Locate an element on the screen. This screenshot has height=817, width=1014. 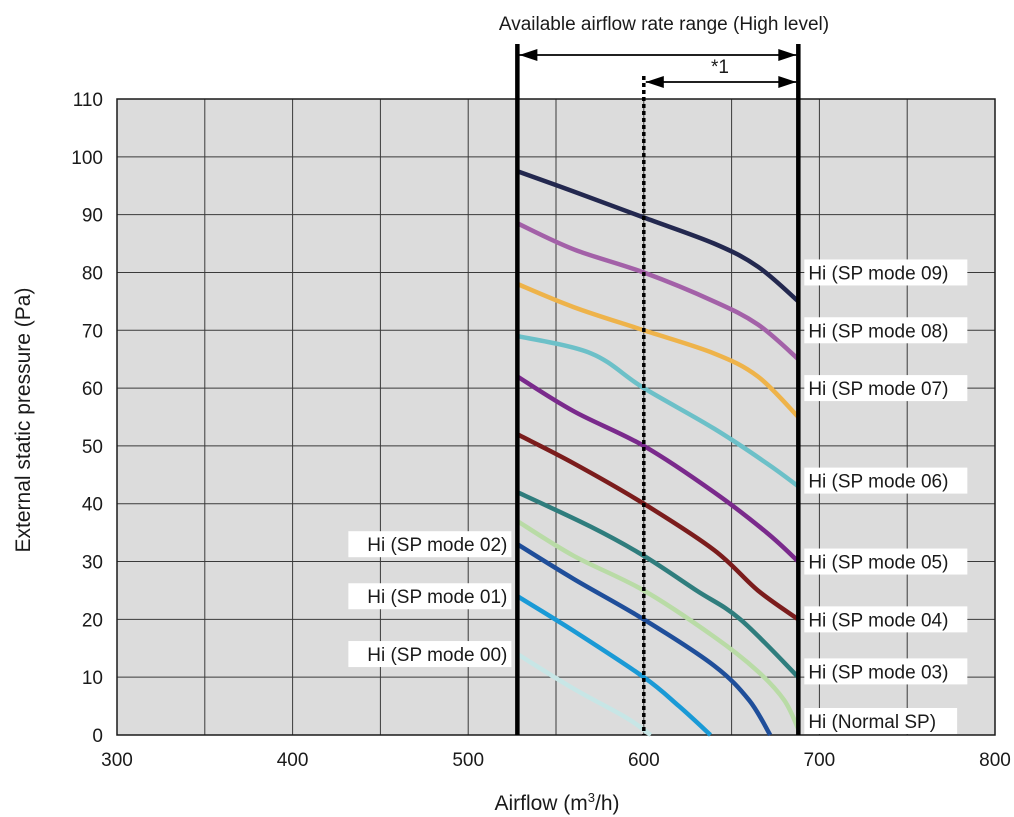
y-tick-label: 30 is located at coordinates (92, 563).